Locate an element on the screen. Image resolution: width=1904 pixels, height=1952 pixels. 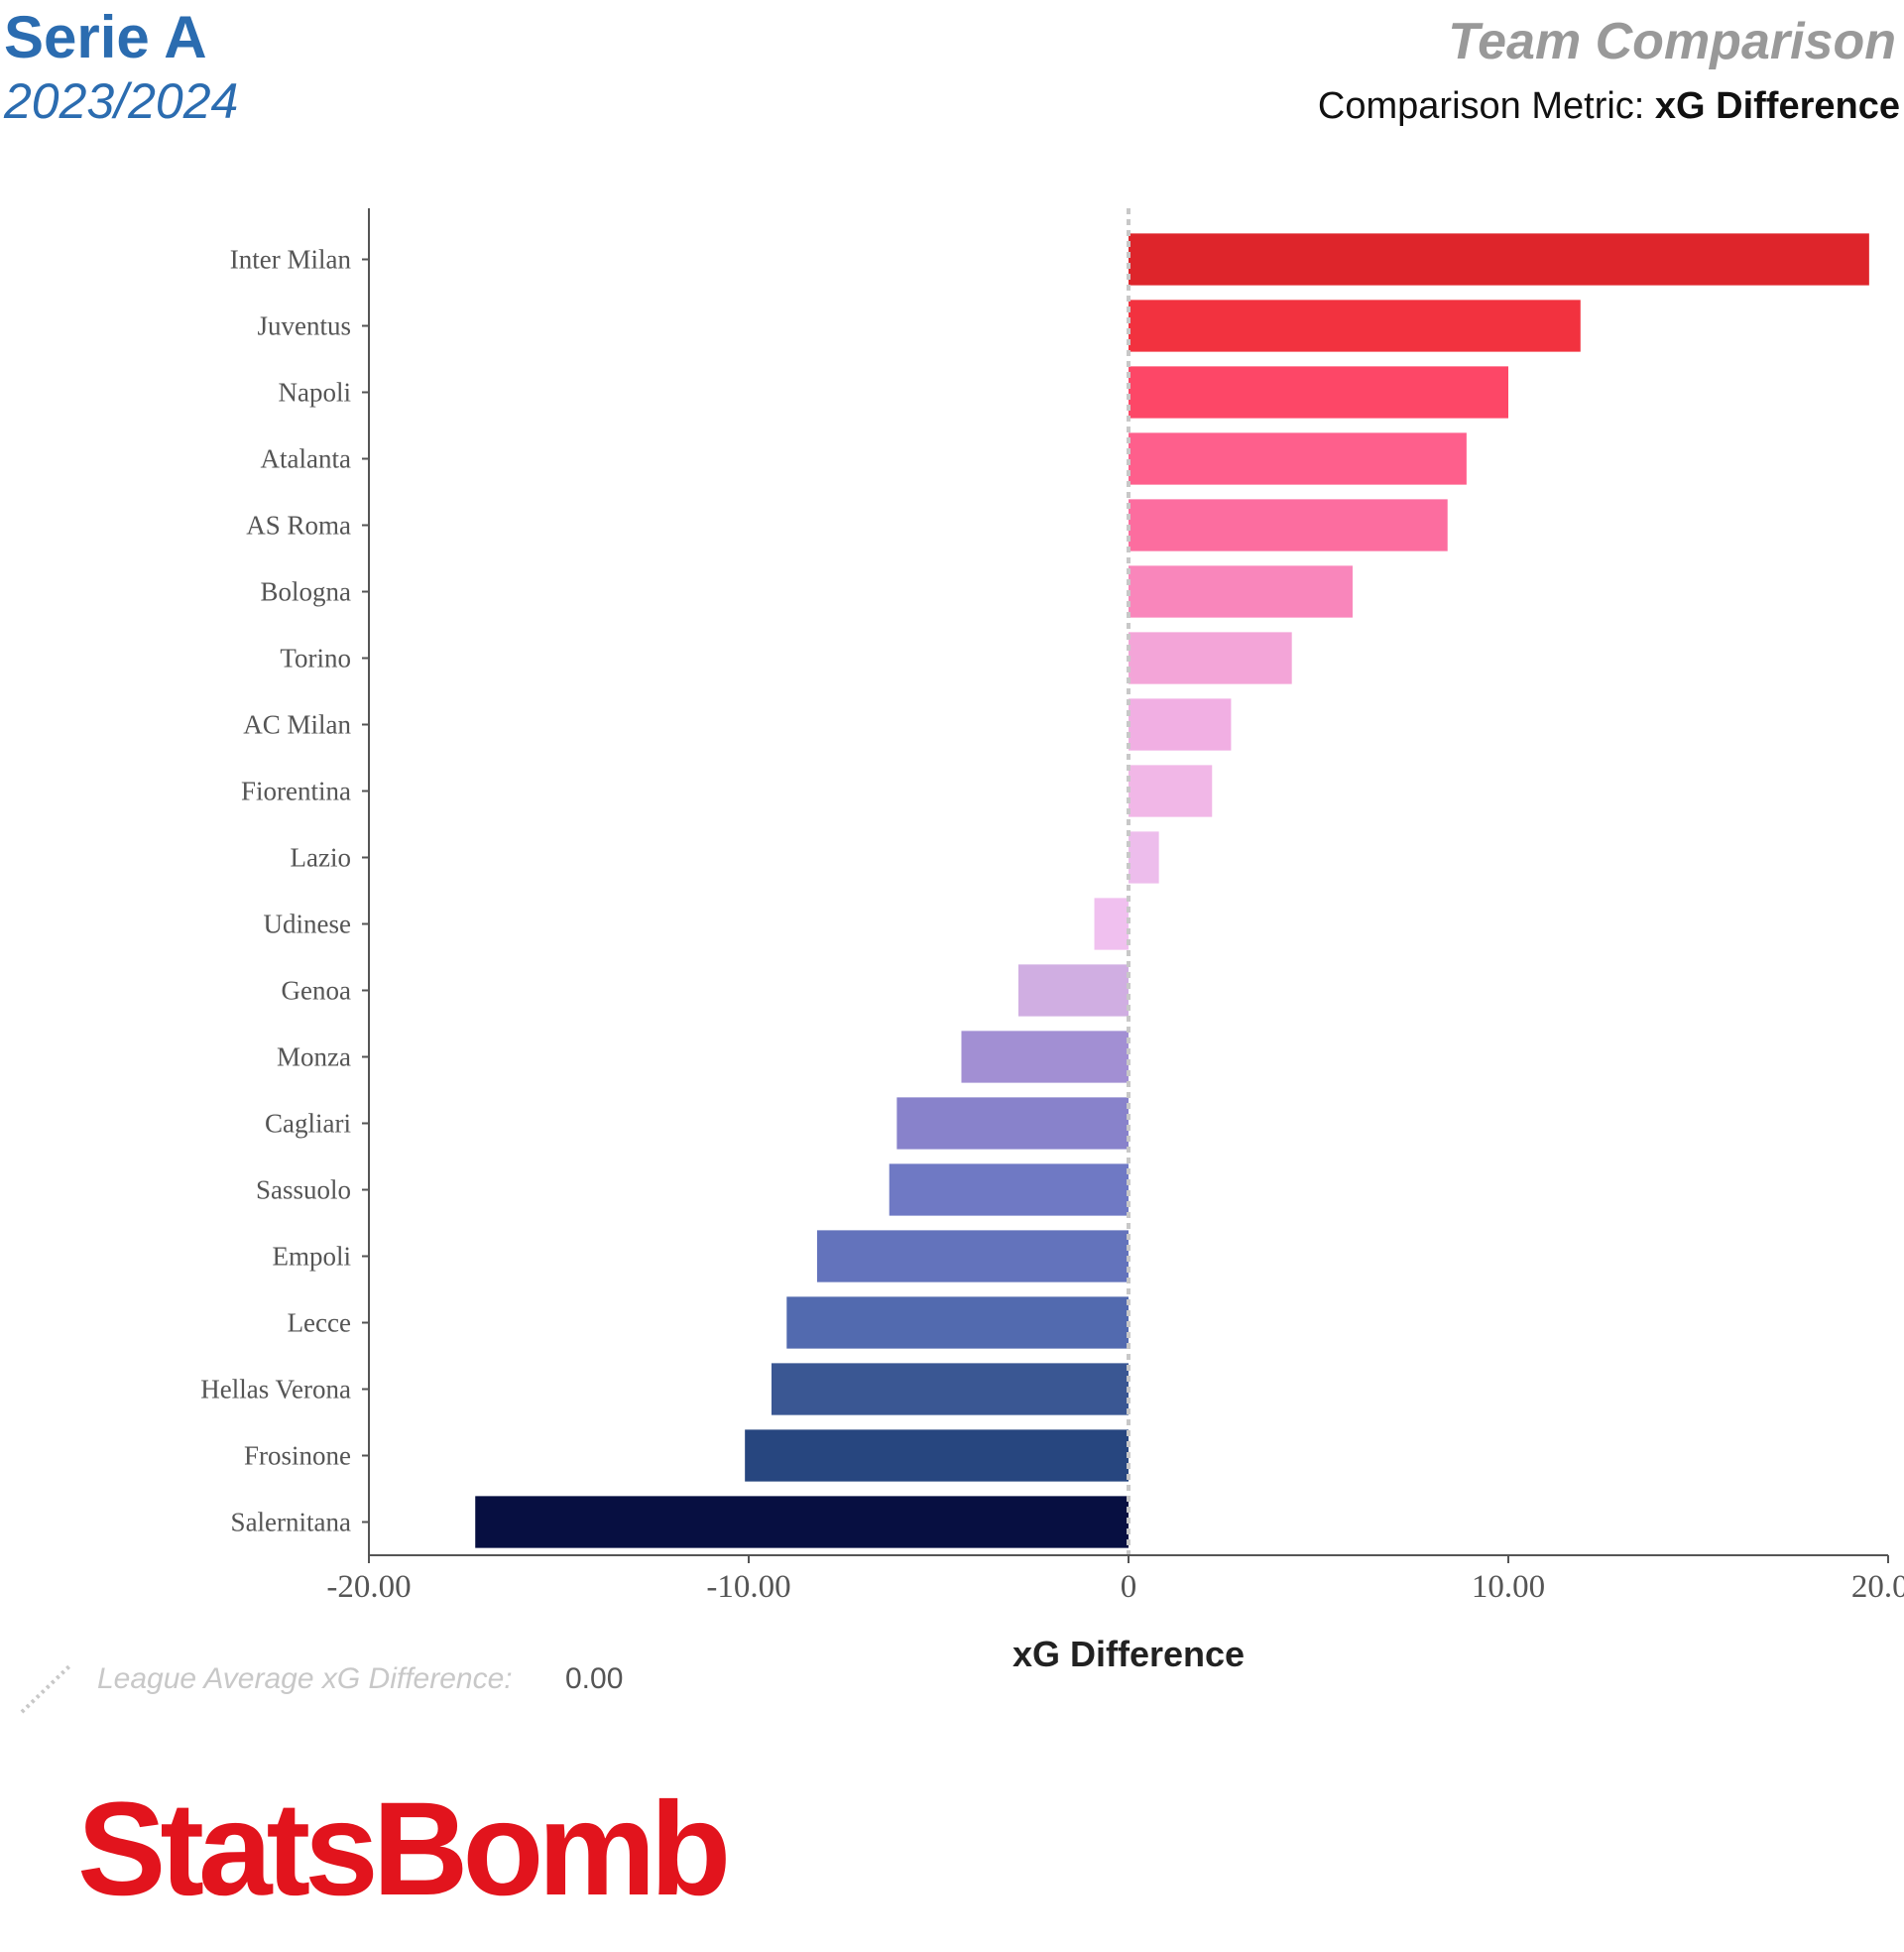
y-tick-label: Atalanta is located at coordinates (306, 459).